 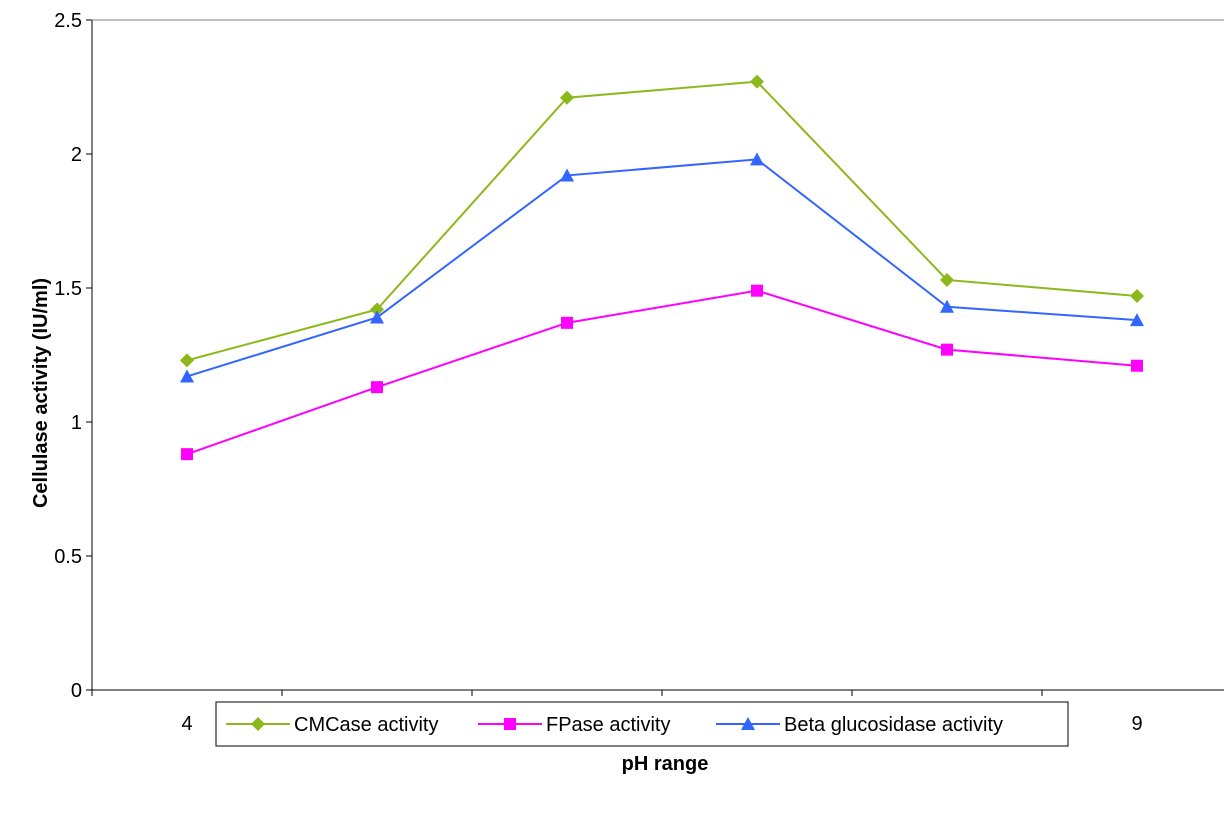 I want to click on legend-item: CMCase activity, so click(x=332, y=725).